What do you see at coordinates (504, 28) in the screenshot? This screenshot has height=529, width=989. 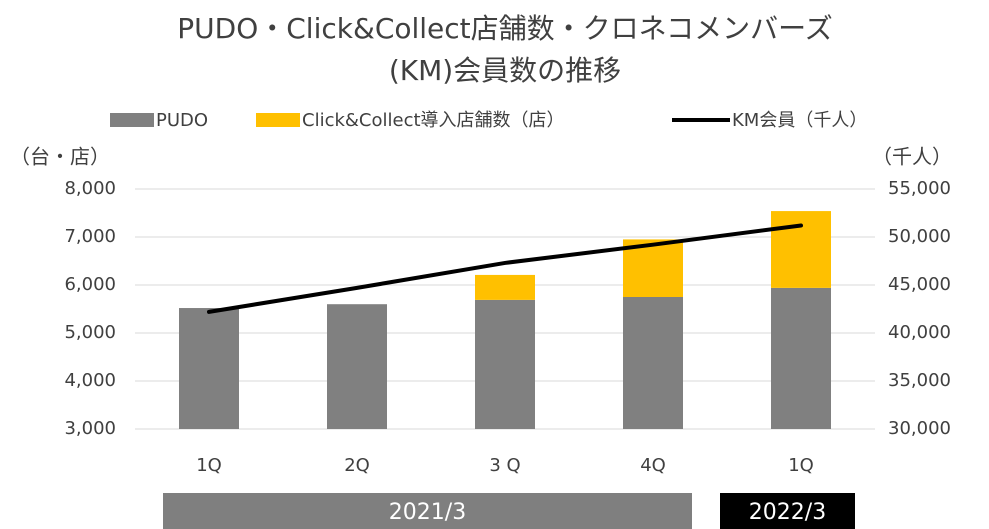 I see `chart-title: PUDO・Click&Collect店舗数・クロネコメンバーズ` at bounding box center [504, 28].